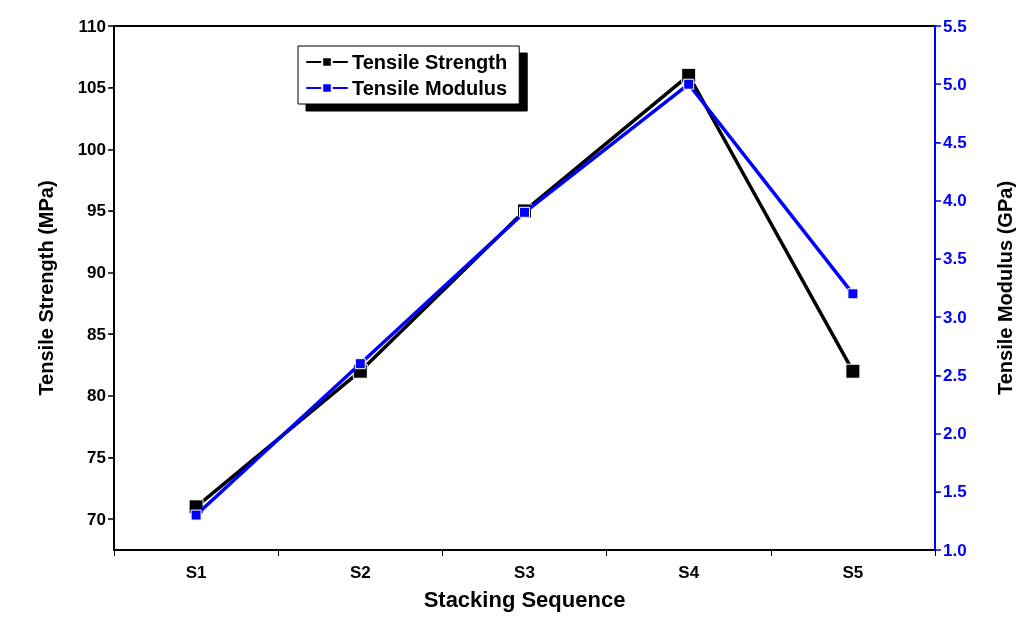 This screenshot has height=623, width=1031. I want to click on y2-tick-label: 3.5, so click(955, 259).